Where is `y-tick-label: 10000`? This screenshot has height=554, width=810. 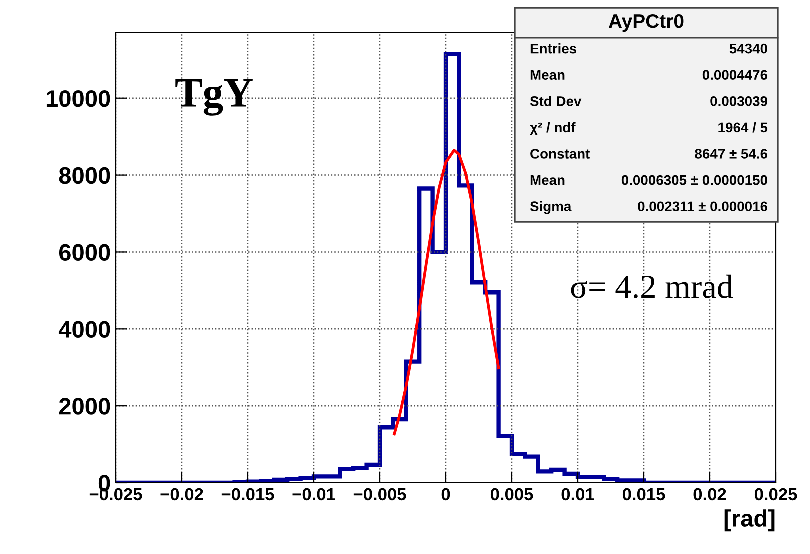 y-tick-label: 10000 is located at coordinates (78, 99).